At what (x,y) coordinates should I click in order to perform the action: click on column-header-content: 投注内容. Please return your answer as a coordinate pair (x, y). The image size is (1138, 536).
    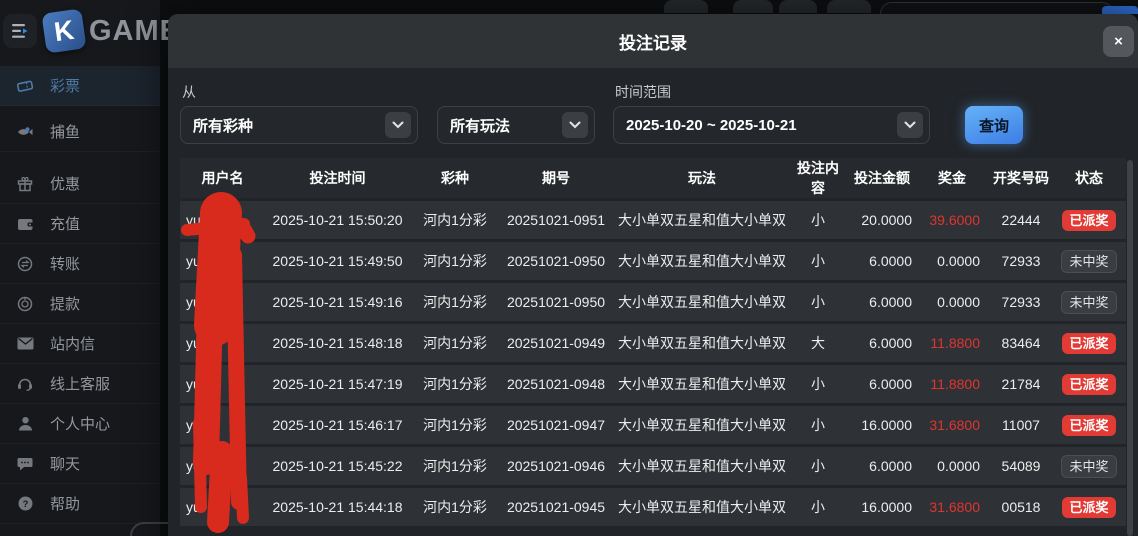
    Looking at the image, I should click on (818, 178).